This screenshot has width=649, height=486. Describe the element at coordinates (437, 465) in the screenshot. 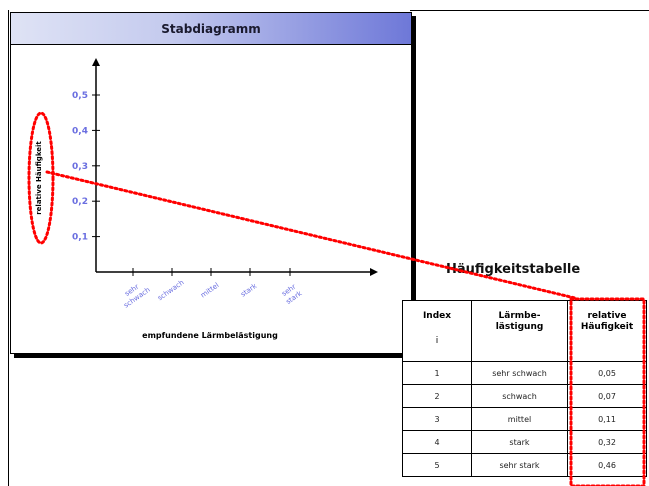

I see `cell-index: 5` at that location.